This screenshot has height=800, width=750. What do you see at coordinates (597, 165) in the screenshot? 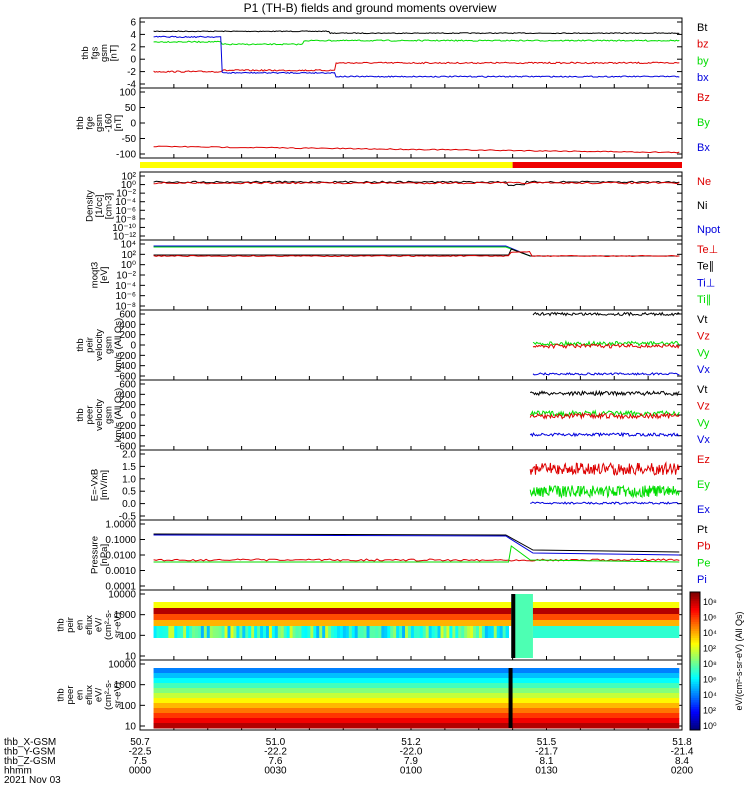
I see `mode-bar-fast` at bounding box center [597, 165].